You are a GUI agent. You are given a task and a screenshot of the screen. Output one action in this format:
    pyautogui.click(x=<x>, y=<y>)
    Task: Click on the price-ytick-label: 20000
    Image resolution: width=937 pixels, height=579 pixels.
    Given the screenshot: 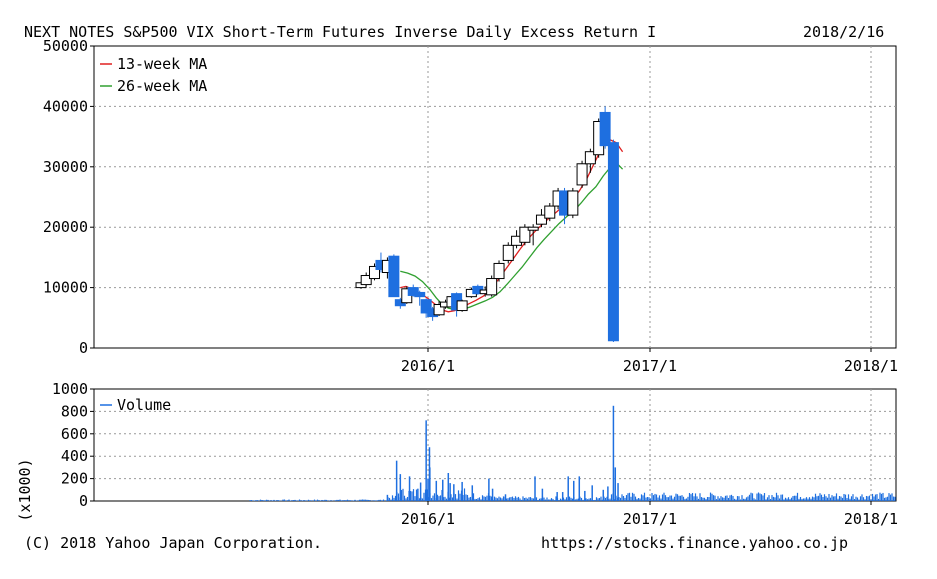 What is the action you would take?
    pyautogui.click(x=65, y=227)
    